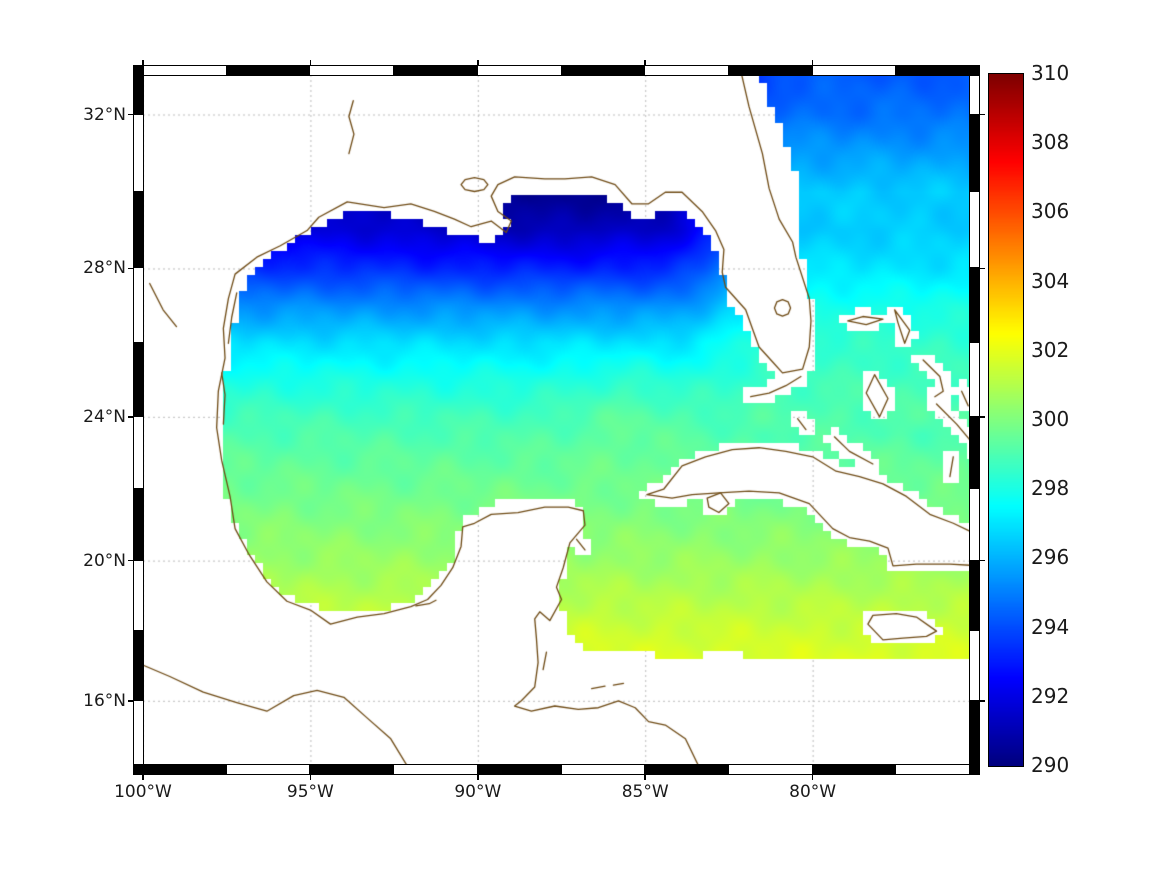  What do you see at coordinates (310, 792) in the screenshot?
I see `lon-tick-label: 95°W` at bounding box center [310, 792].